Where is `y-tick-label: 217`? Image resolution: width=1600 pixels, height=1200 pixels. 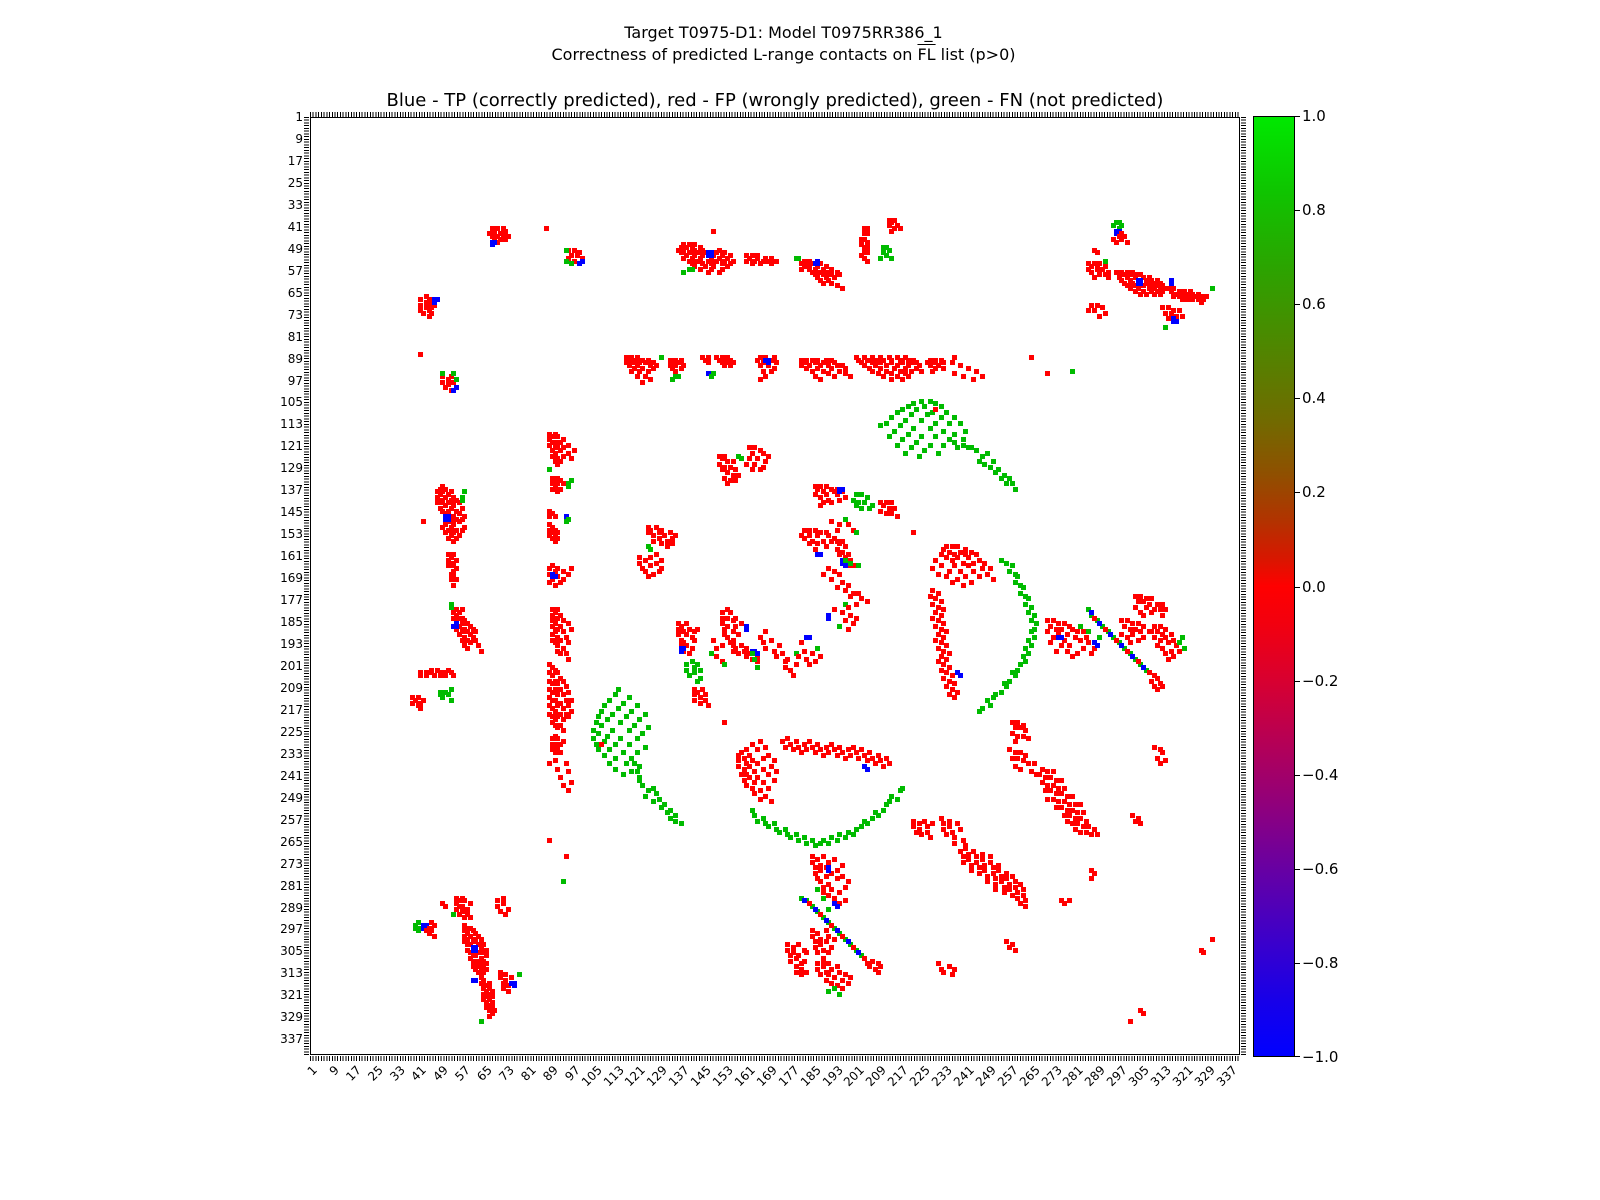
y-tick-label: 217 is located at coordinates (291, 709).